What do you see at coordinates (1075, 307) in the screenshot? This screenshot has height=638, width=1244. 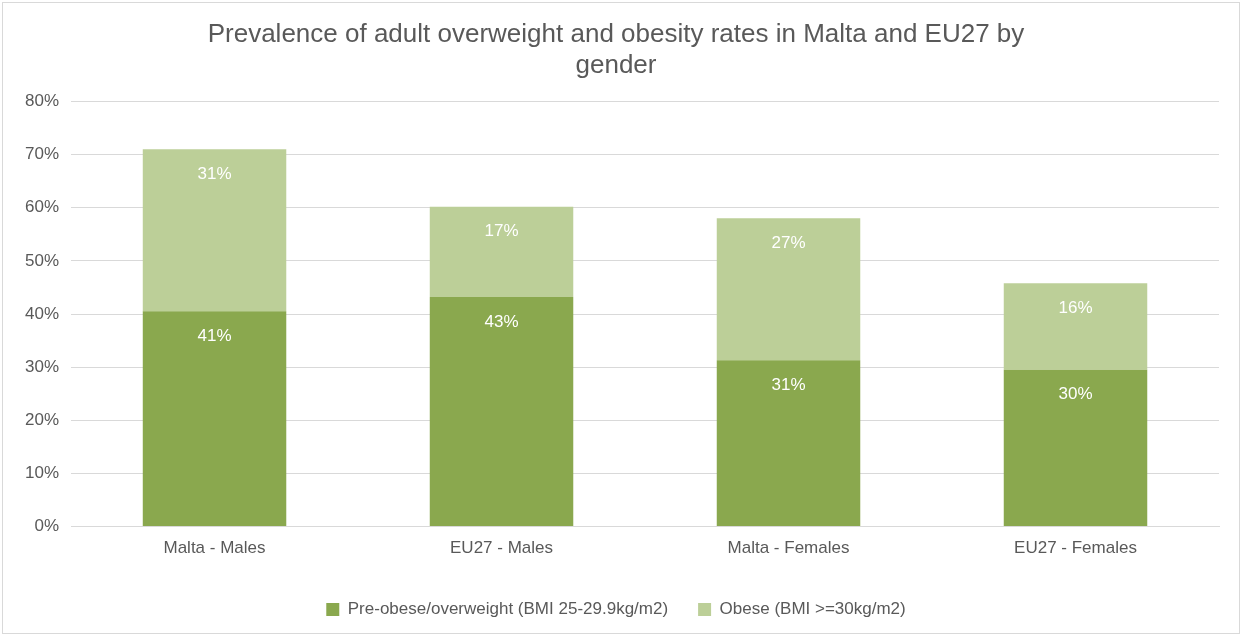 I see `data-label: 16%` at bounding box center [1075, 307].